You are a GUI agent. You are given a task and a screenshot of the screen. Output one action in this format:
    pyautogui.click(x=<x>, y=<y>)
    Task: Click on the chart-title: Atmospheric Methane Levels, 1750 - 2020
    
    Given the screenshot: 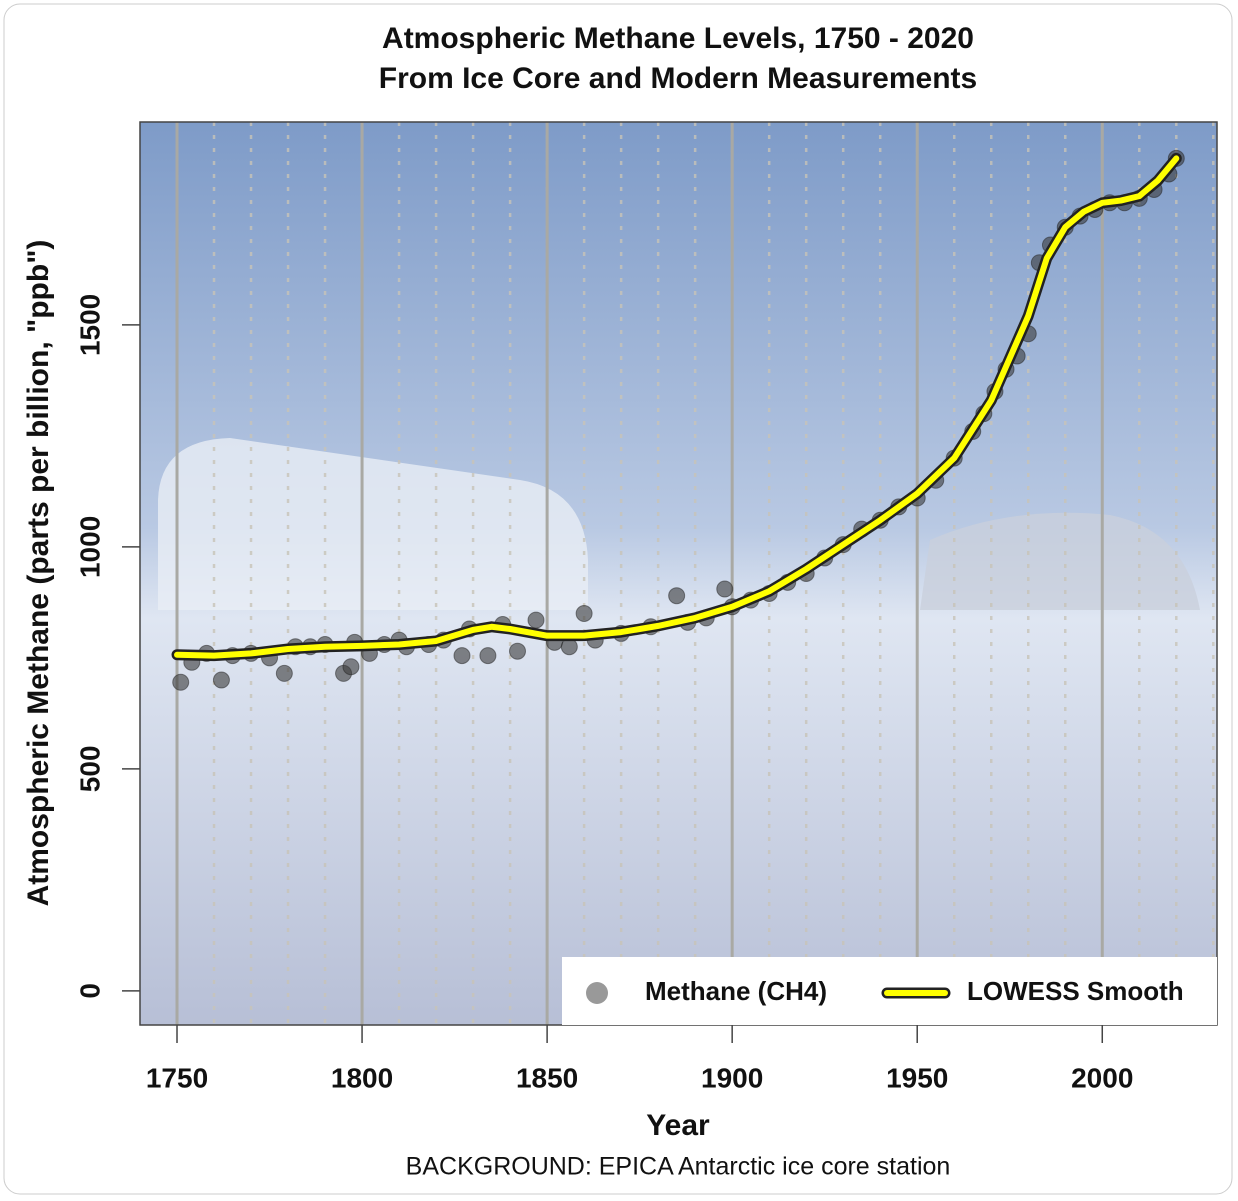 What is the action you would take?
    pyautogui.click(x=678, y=38)
    